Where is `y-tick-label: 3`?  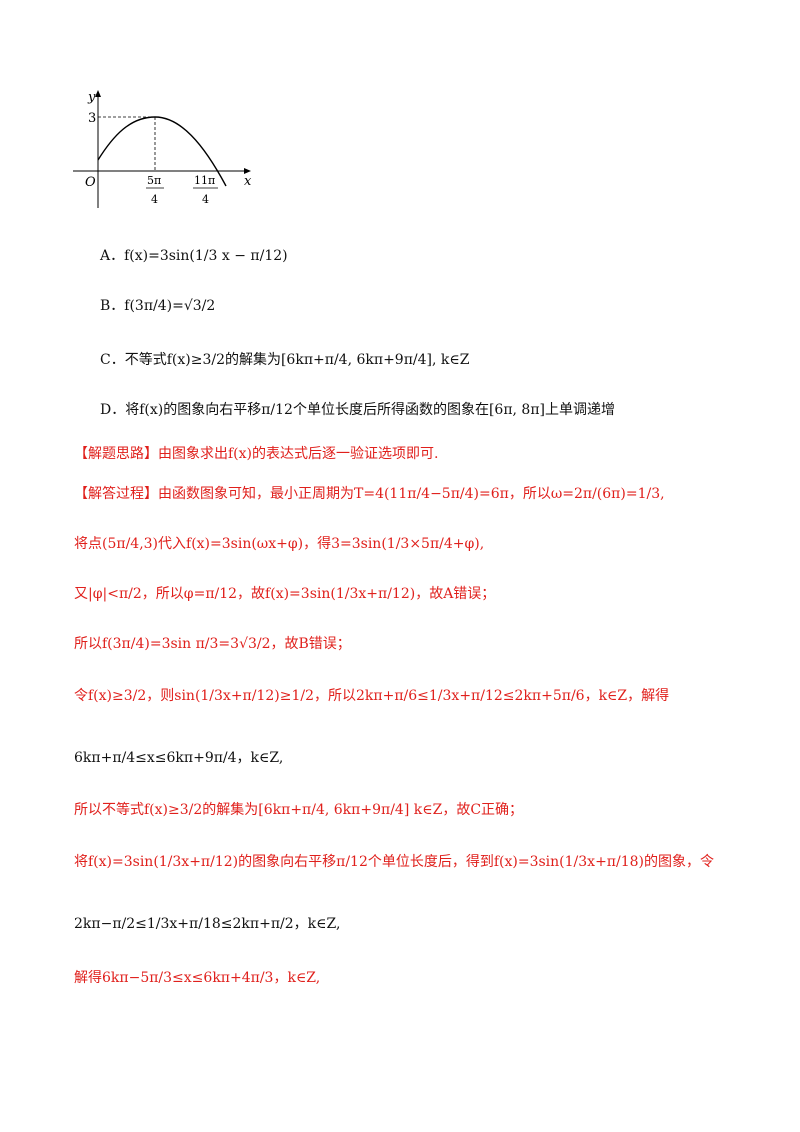
y-tick-label: 3 is located at coordinates (92, 118).